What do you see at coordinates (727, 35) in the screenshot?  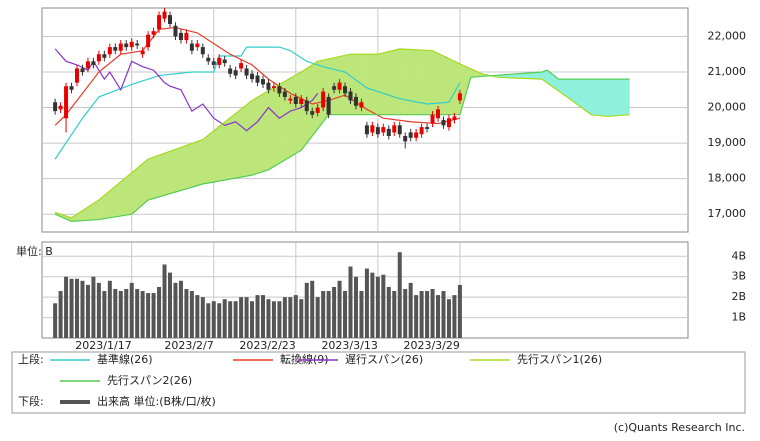 I see `y-tick-label: 22,000` at bounding box center [727, 35].